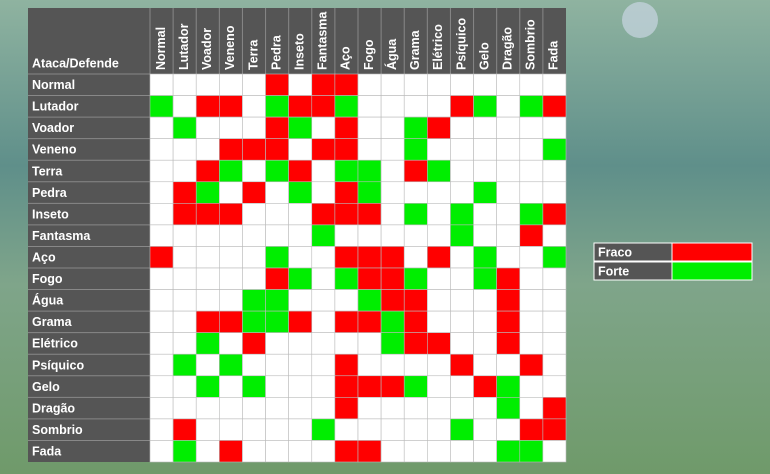 The width and height of the screenshot is (770, 474). What do you see at coordinates (47, 452) in the screenshot?
I see `row-label: Fada` at bounding box center [47, 452].